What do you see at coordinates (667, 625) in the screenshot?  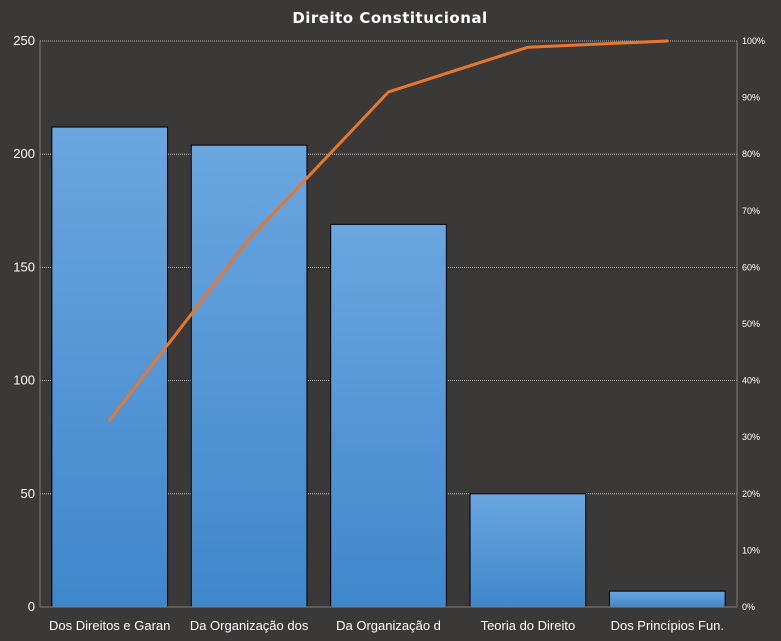 I see `x-tick-label: Dos Princípios Fun.` at bounding box center [667, 625].